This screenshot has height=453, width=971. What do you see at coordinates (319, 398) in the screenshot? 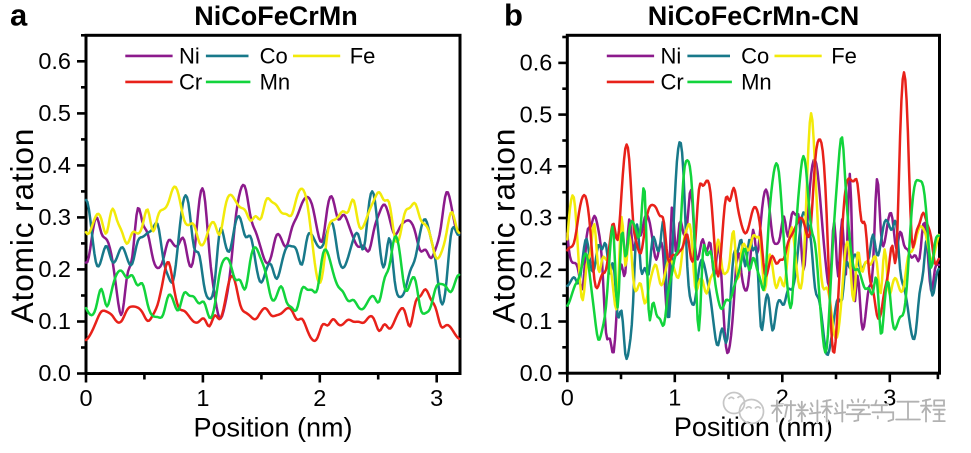
I see `svg-text: 2` at bounding box center [319, 398].